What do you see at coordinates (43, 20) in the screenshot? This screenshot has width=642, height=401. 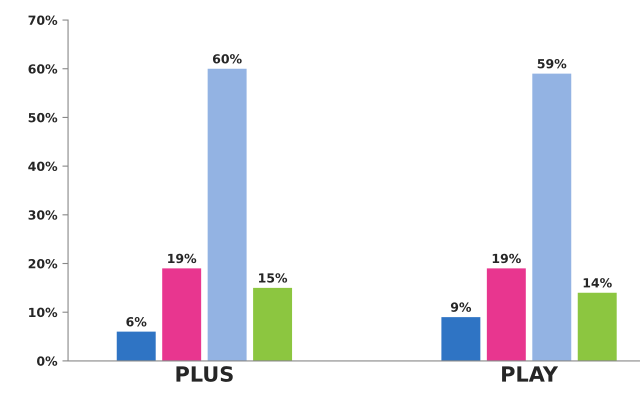 I see `y-tick-label: 70%` at bounding box center [43, 20].